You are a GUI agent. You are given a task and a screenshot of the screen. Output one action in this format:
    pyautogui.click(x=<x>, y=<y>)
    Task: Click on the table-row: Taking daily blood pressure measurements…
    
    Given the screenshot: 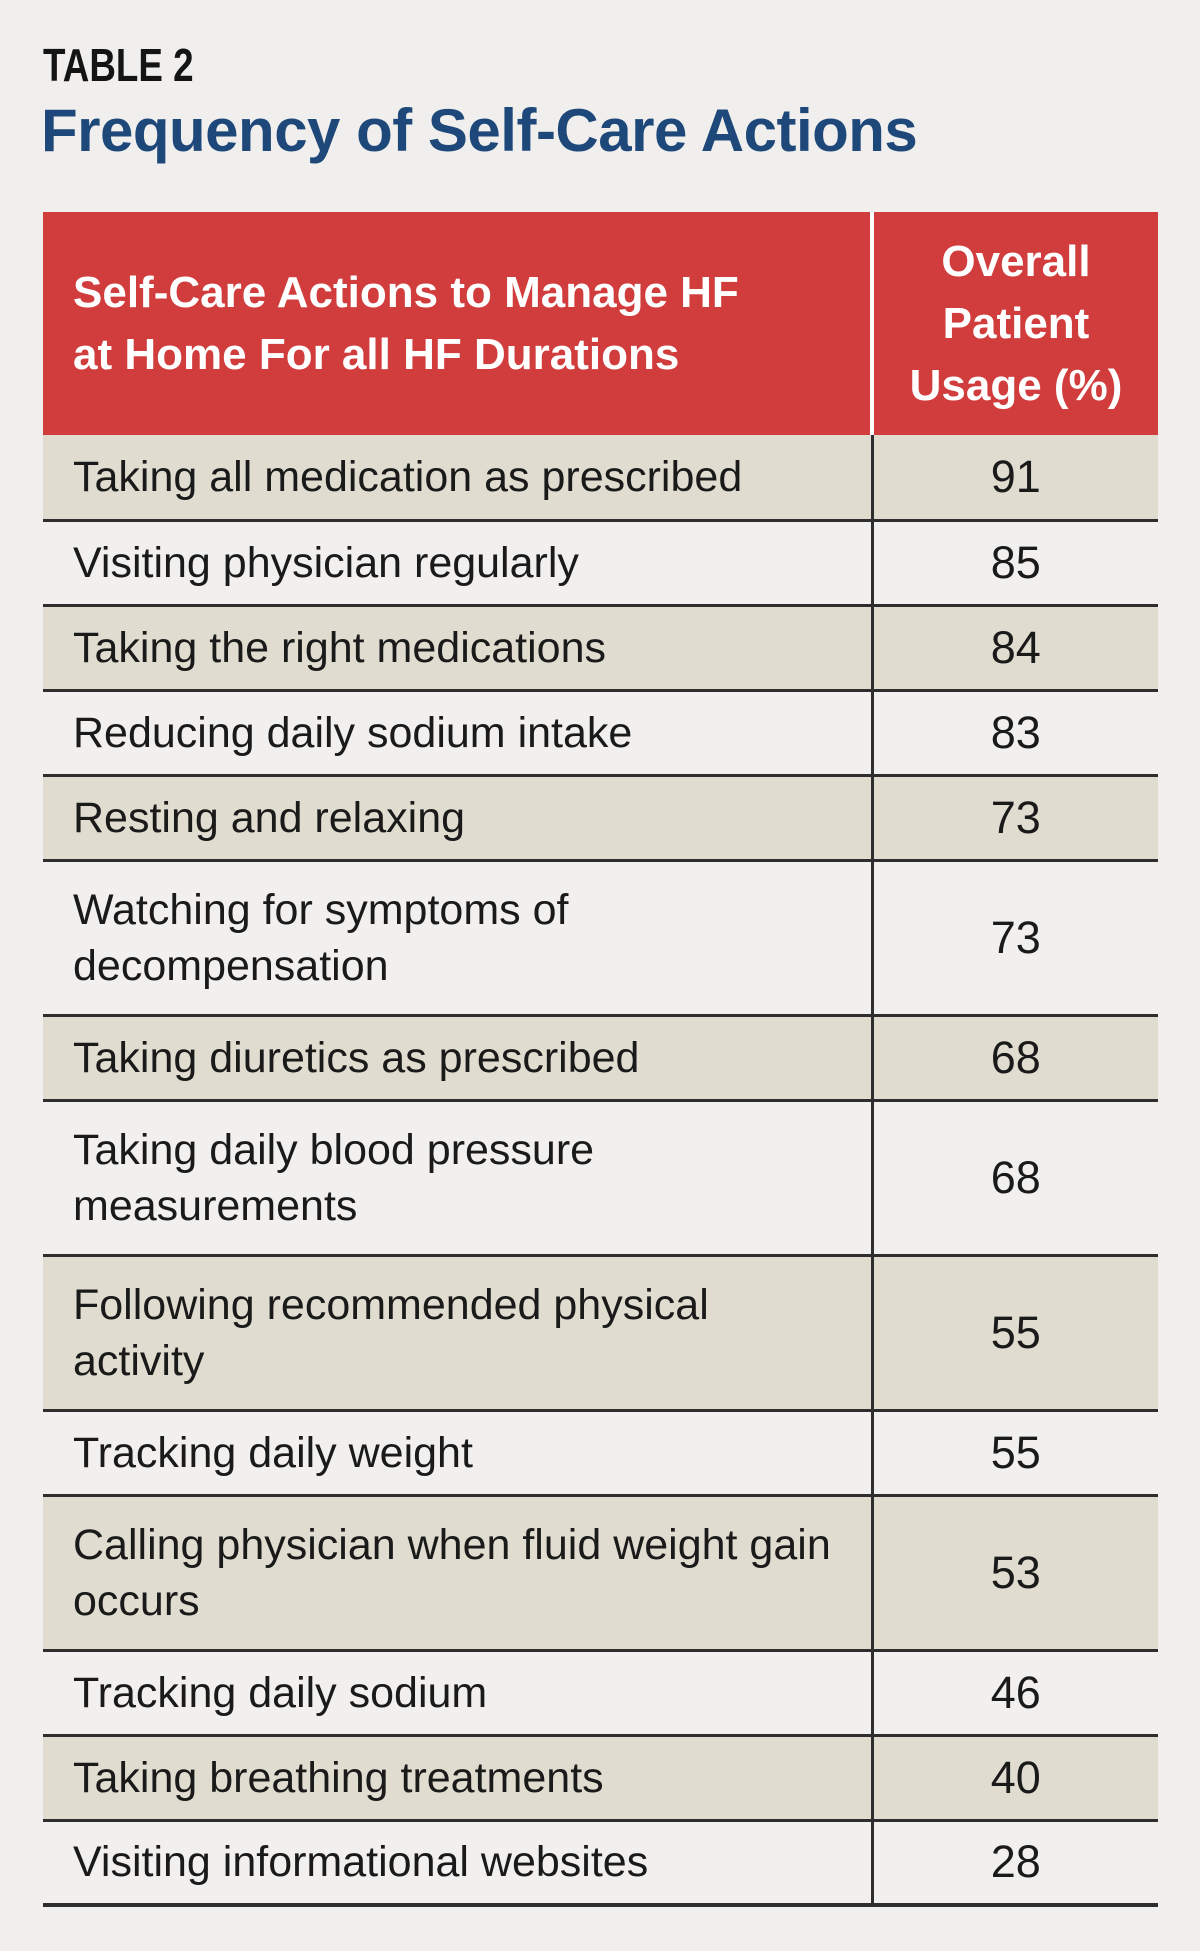 What is the action you would take?
    pyautogui.click(x=600, y=1177)
    